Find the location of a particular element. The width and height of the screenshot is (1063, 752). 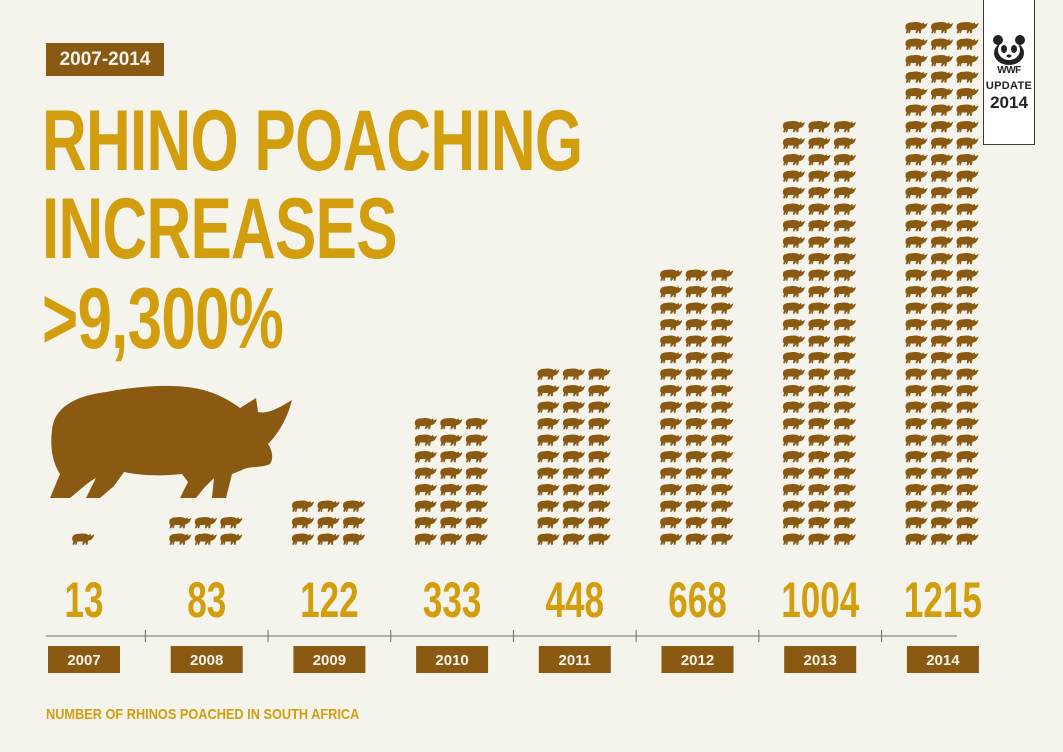

wwf-logo: WWF UPDATE 2014 is located at coordinates (1009, 72).